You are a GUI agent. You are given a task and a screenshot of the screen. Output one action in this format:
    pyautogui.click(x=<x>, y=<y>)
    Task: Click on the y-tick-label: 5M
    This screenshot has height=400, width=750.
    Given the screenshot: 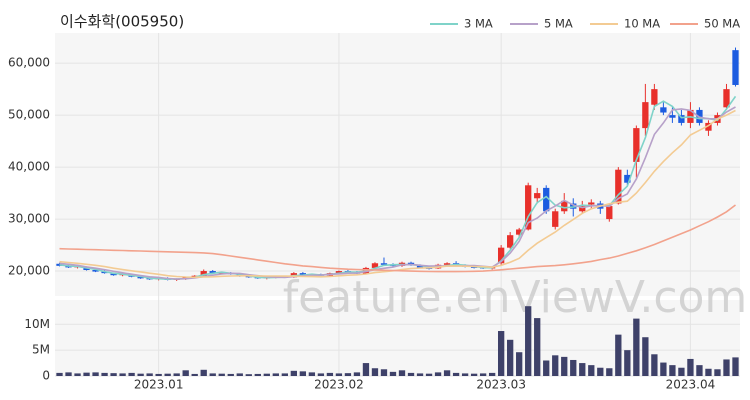 What is the action you would take?
    pyautogui.click(x=41, y=350)
    